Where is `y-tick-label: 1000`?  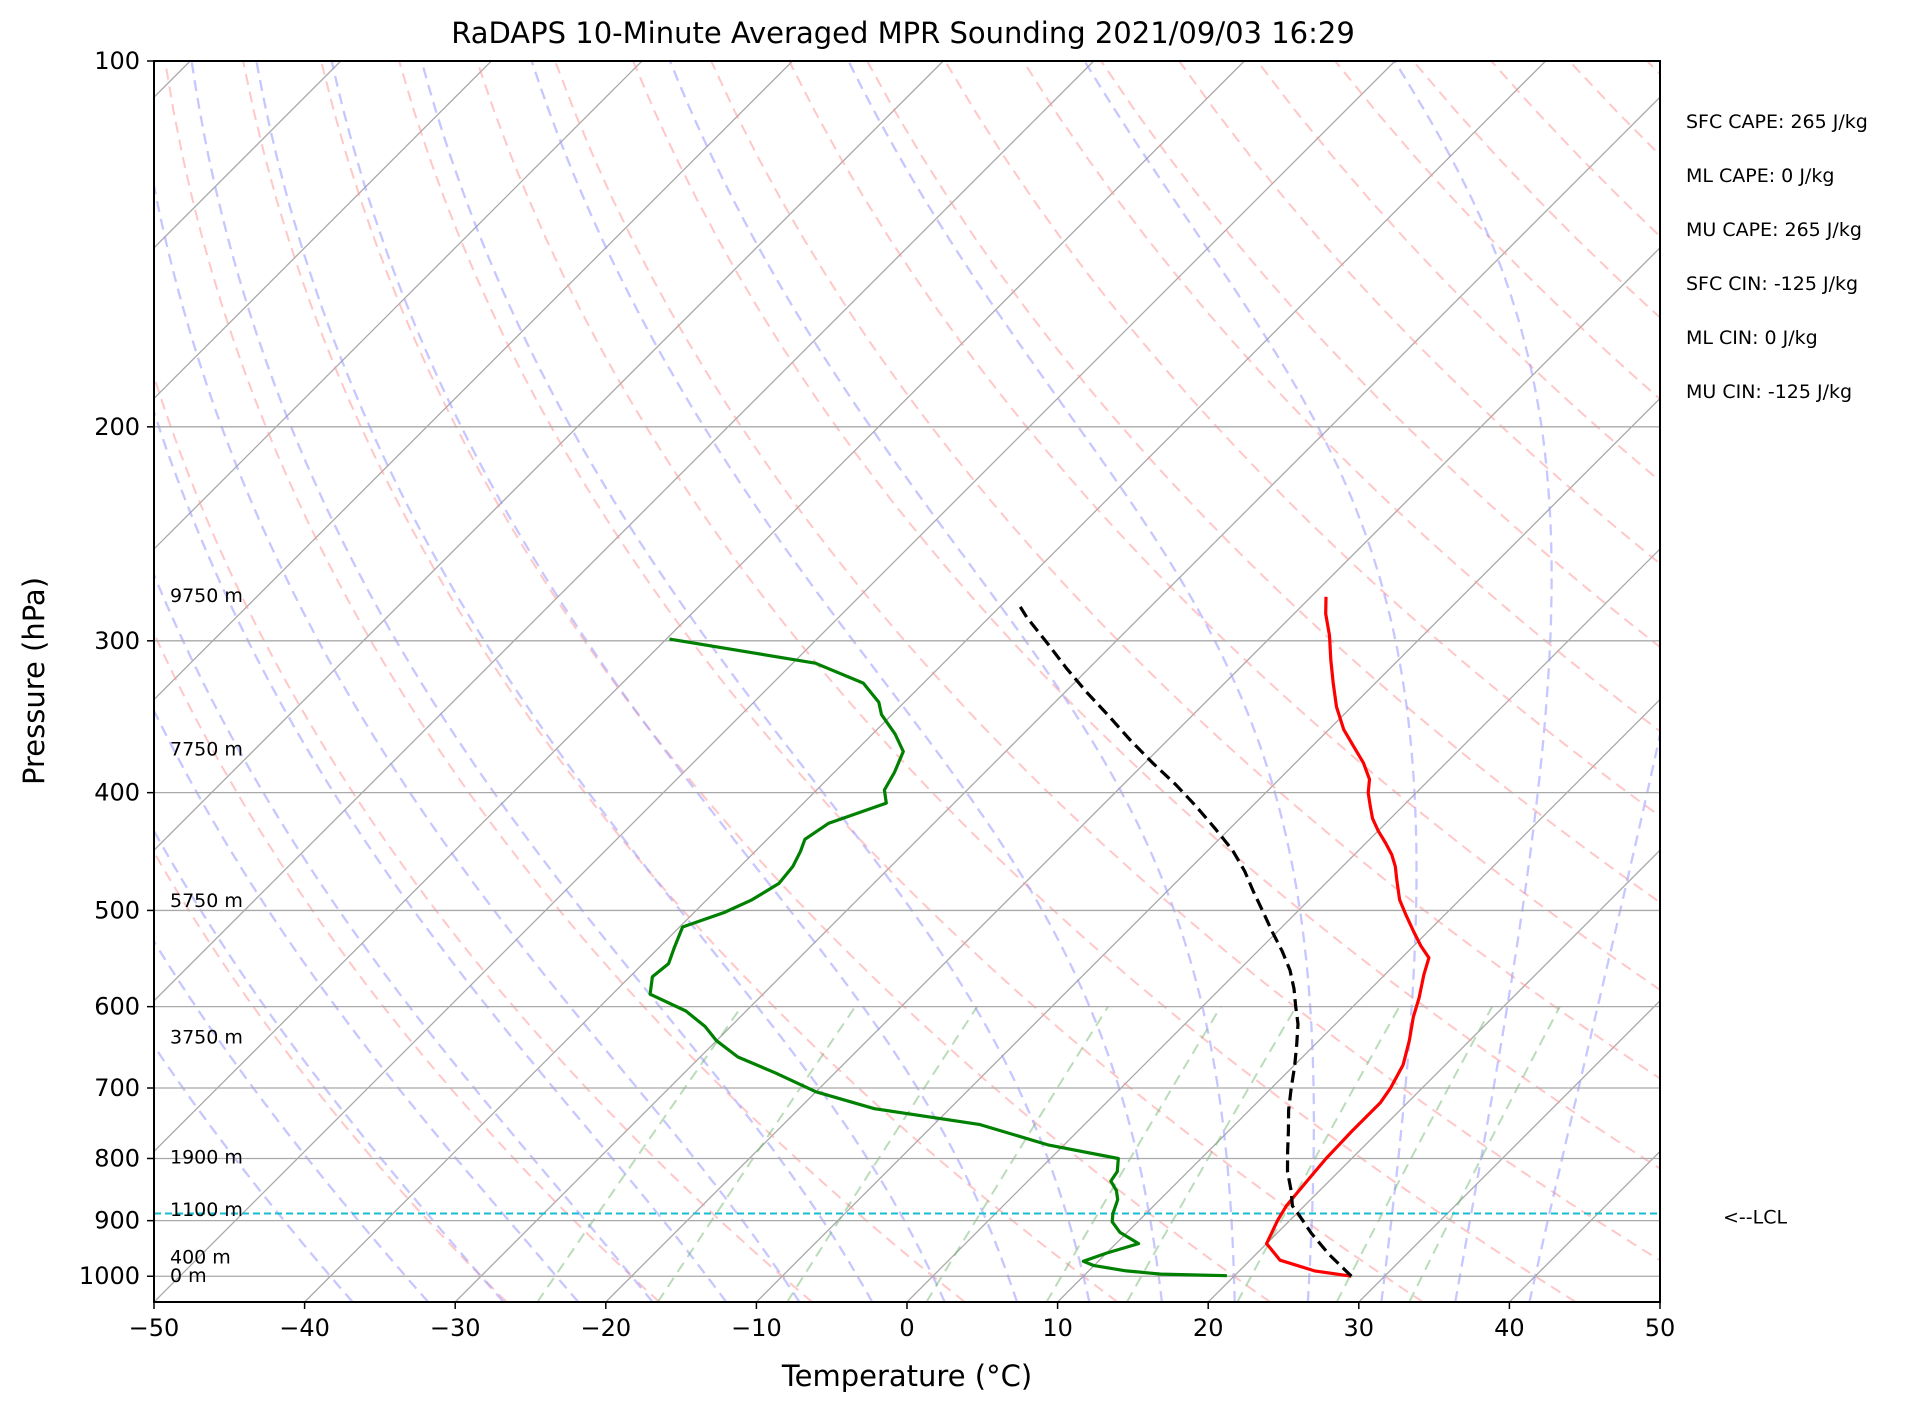
y-tick-label: 1000 is located at coordinates (109, 1276).